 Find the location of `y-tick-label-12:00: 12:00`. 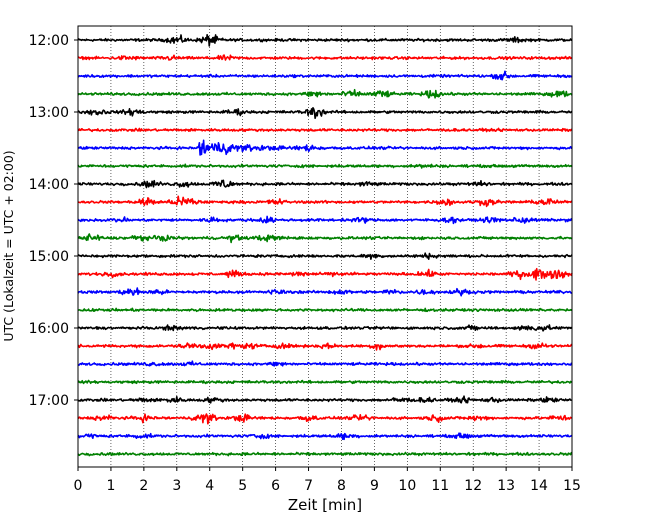

y-tick-label-12:00: 12:00 is located at coordinates (49, 41).